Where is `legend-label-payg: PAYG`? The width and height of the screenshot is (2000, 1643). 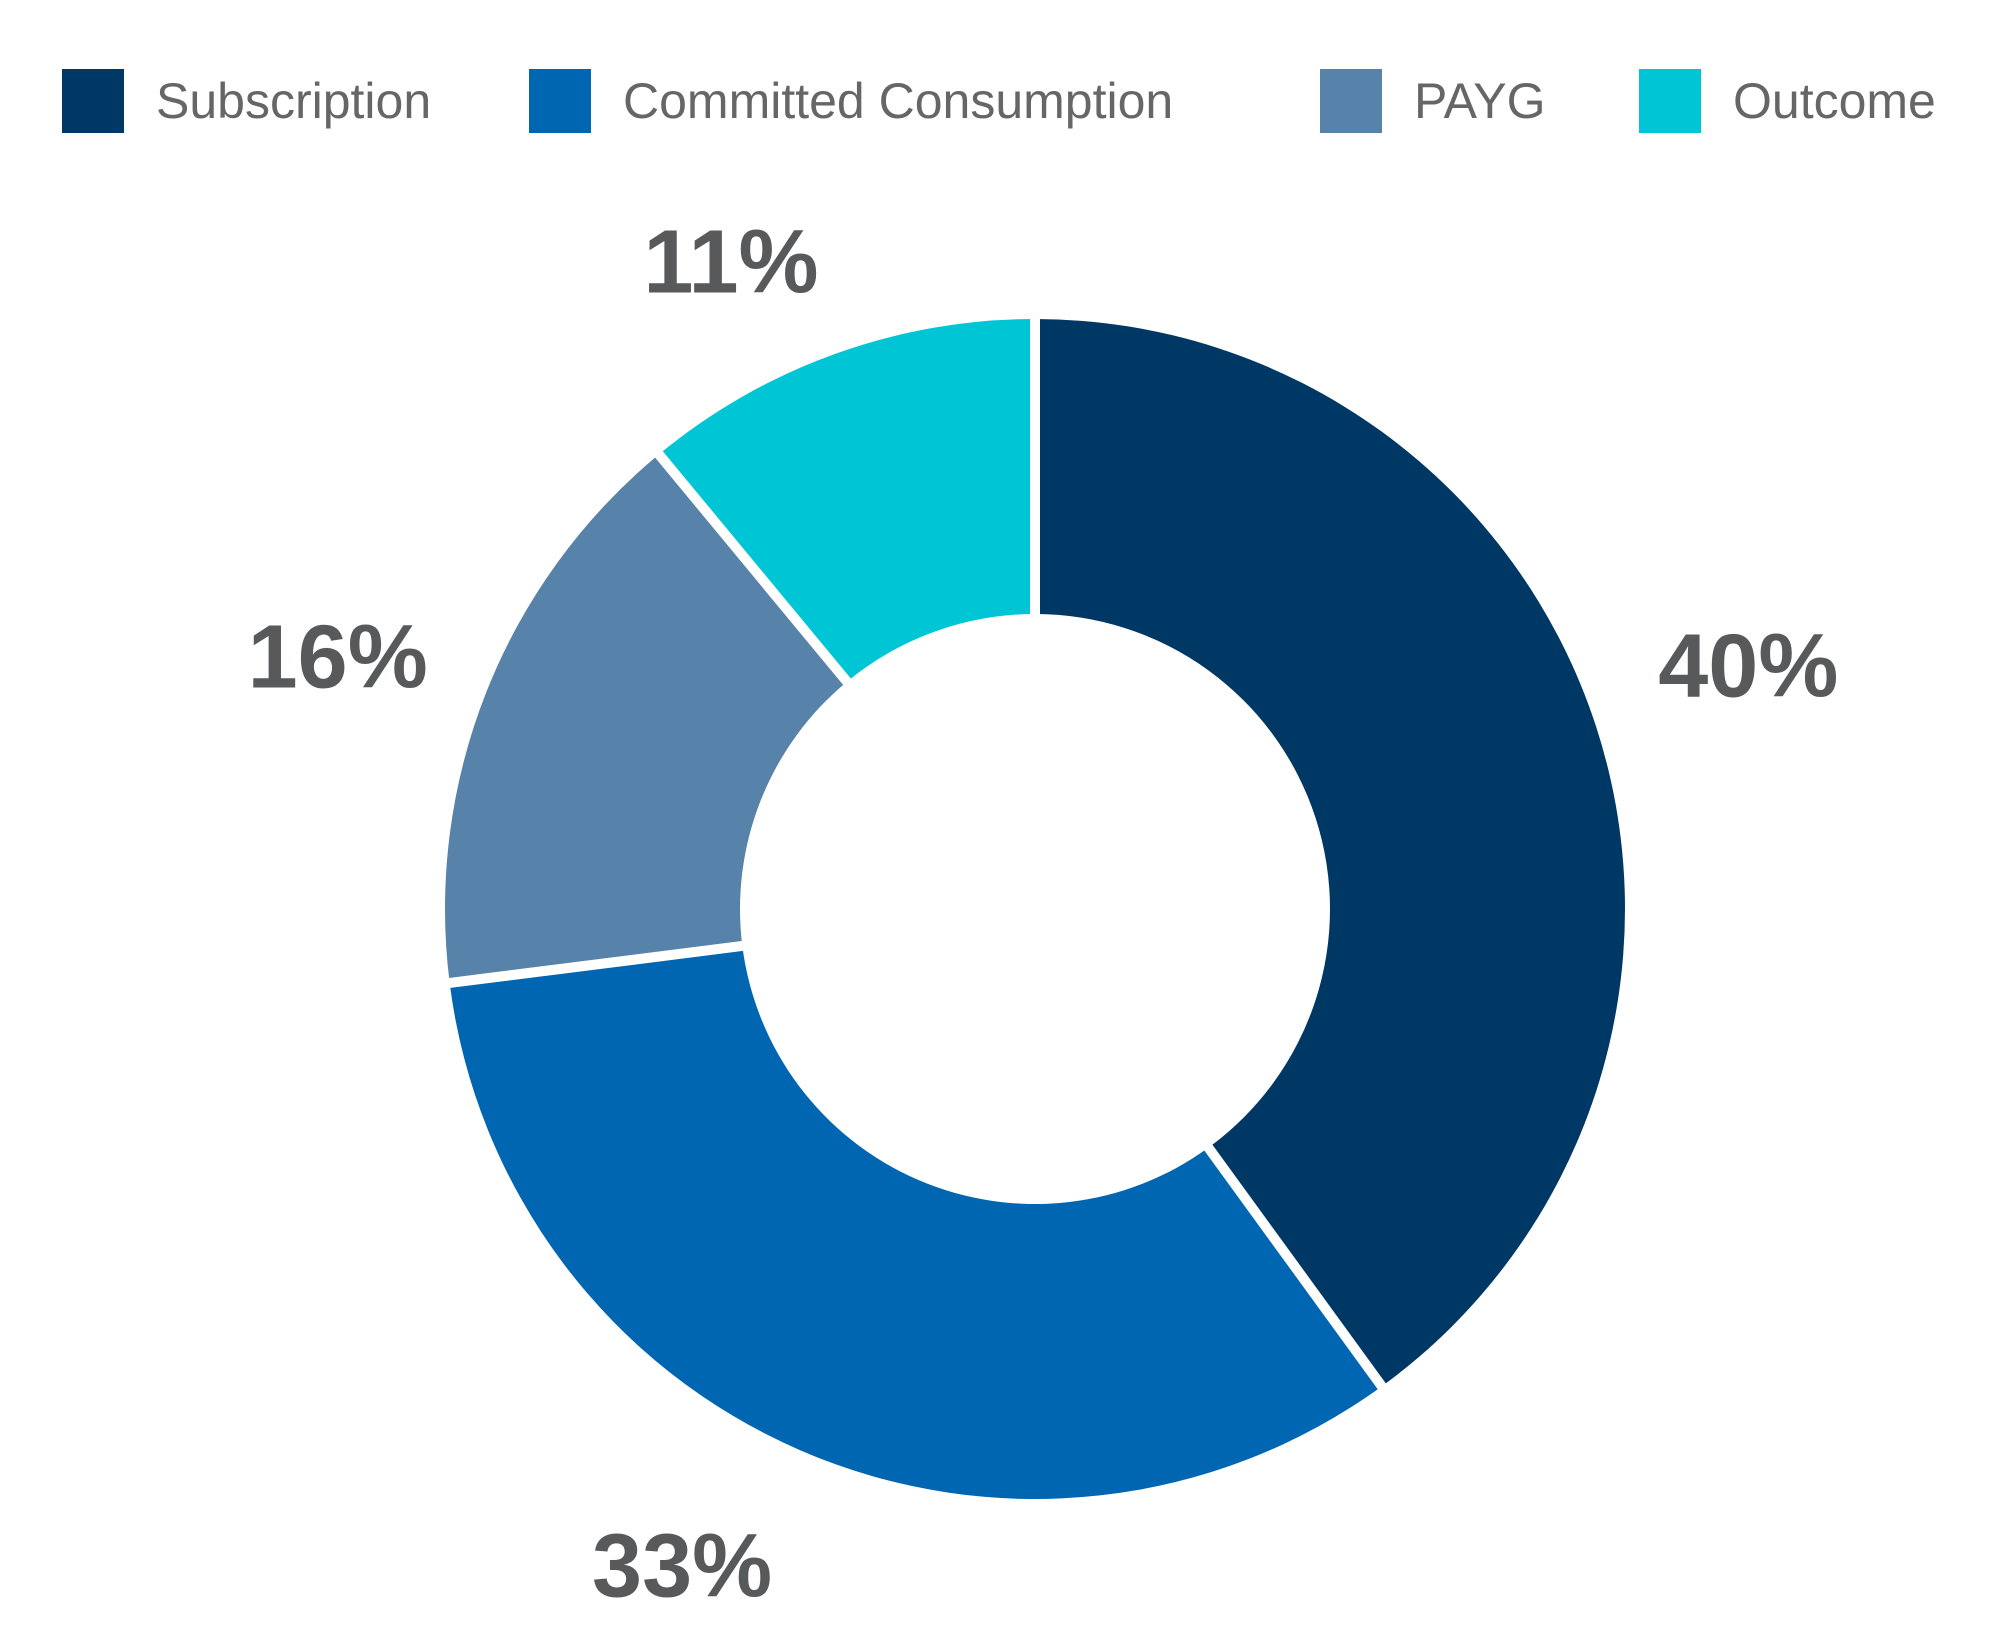 legend-label-payg: PAYG is located at coordinates (1480, 101).